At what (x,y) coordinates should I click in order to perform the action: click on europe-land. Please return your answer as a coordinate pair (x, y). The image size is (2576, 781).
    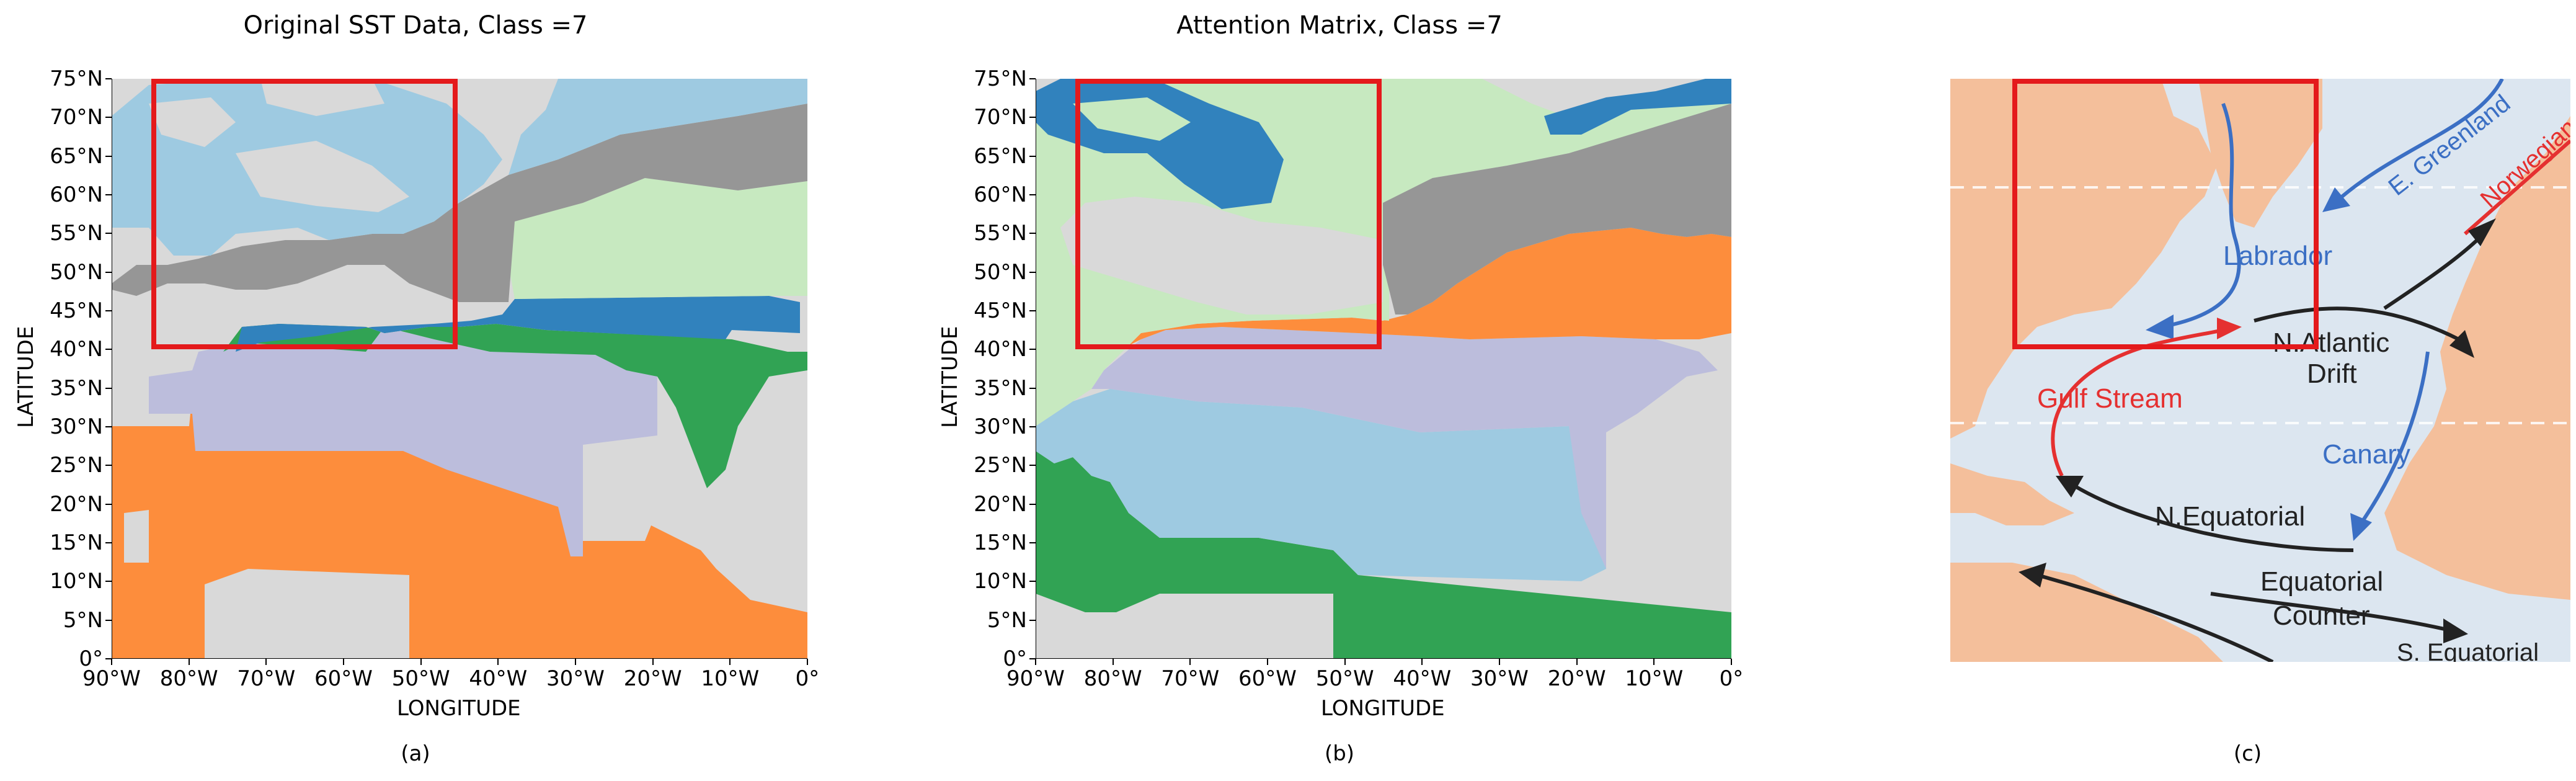
    Looking at the image, I should click on (2477, 358).